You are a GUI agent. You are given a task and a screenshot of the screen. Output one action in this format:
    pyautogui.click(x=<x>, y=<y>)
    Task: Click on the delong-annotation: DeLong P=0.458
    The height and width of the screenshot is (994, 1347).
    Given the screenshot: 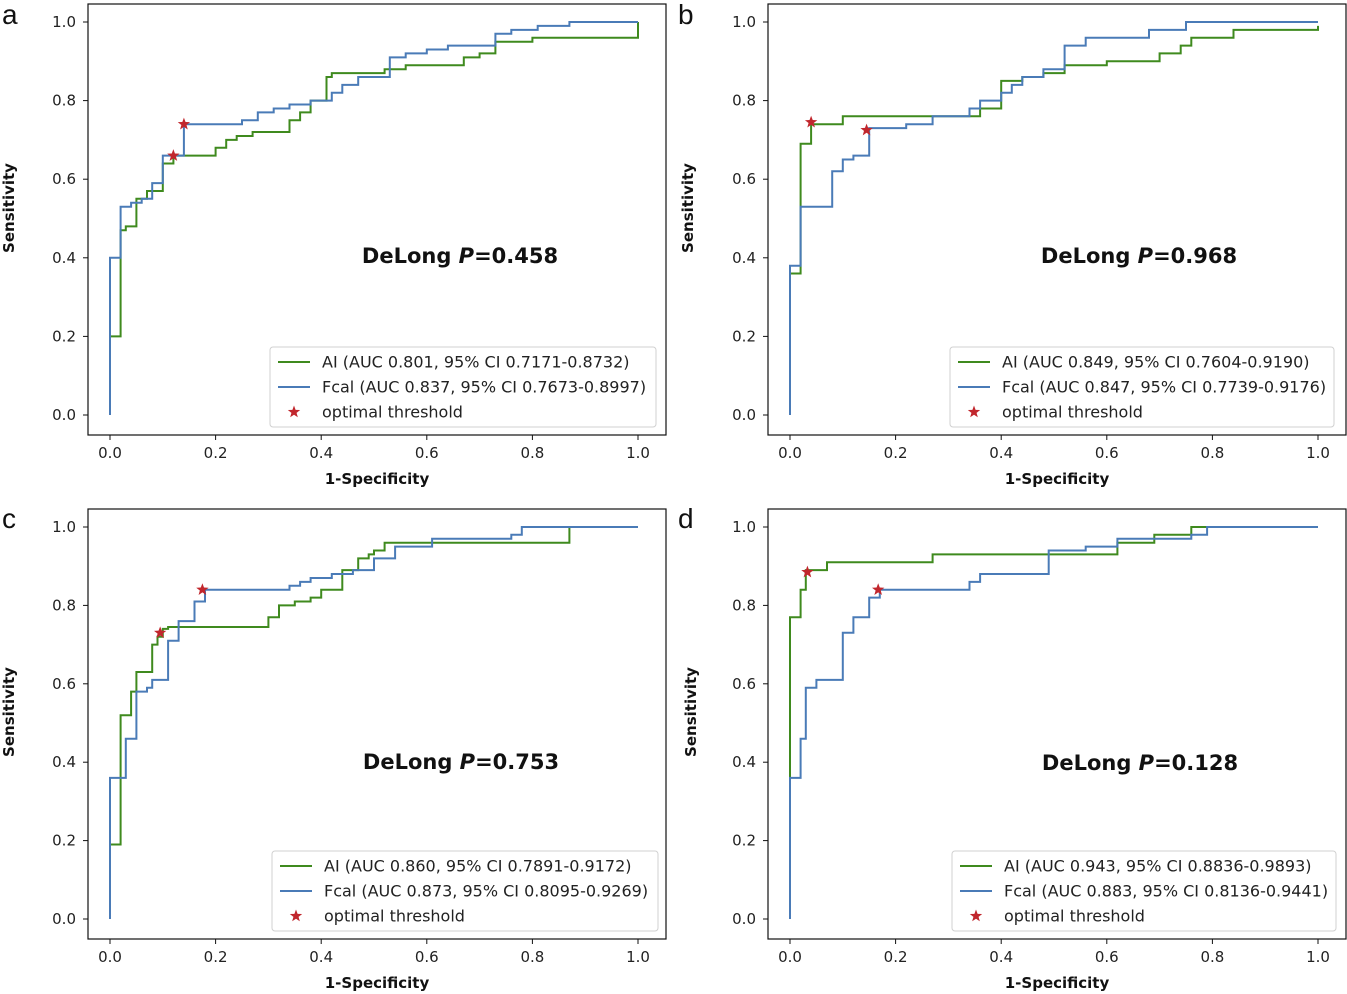 What is the action you would take?
    pyautogui.click(x=460, y=256)
    